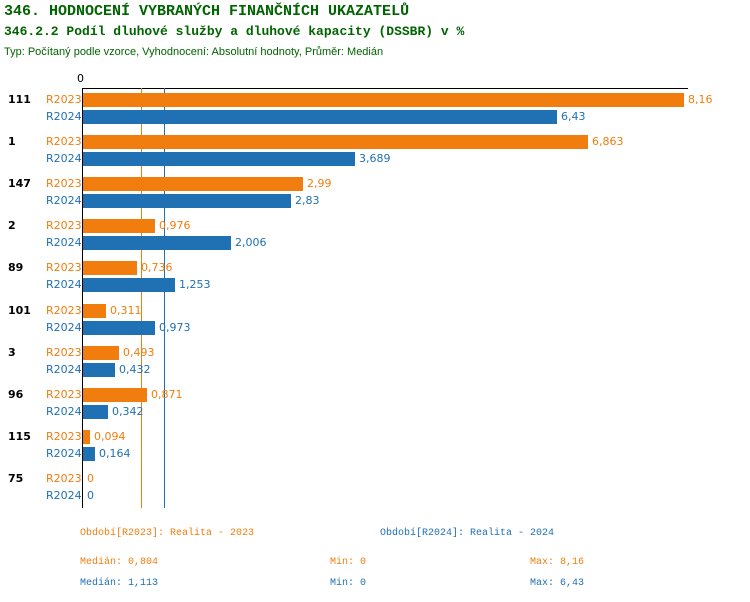 The height and width of the screenshot is (602, 750). Describe the element at coordinates (164, 298) in the screenshot. I see `median-line-median-r2024` at that location.